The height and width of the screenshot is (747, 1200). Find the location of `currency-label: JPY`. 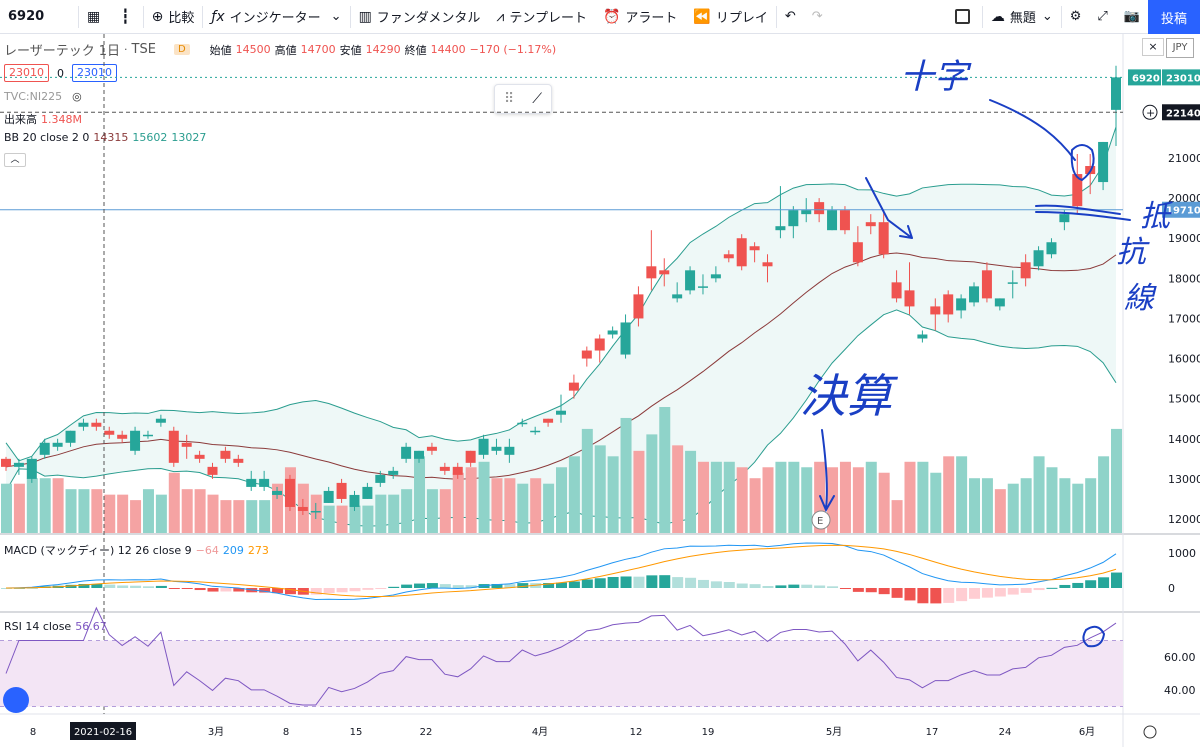

currency-label: JPY is located at coordinates (1180, 48).